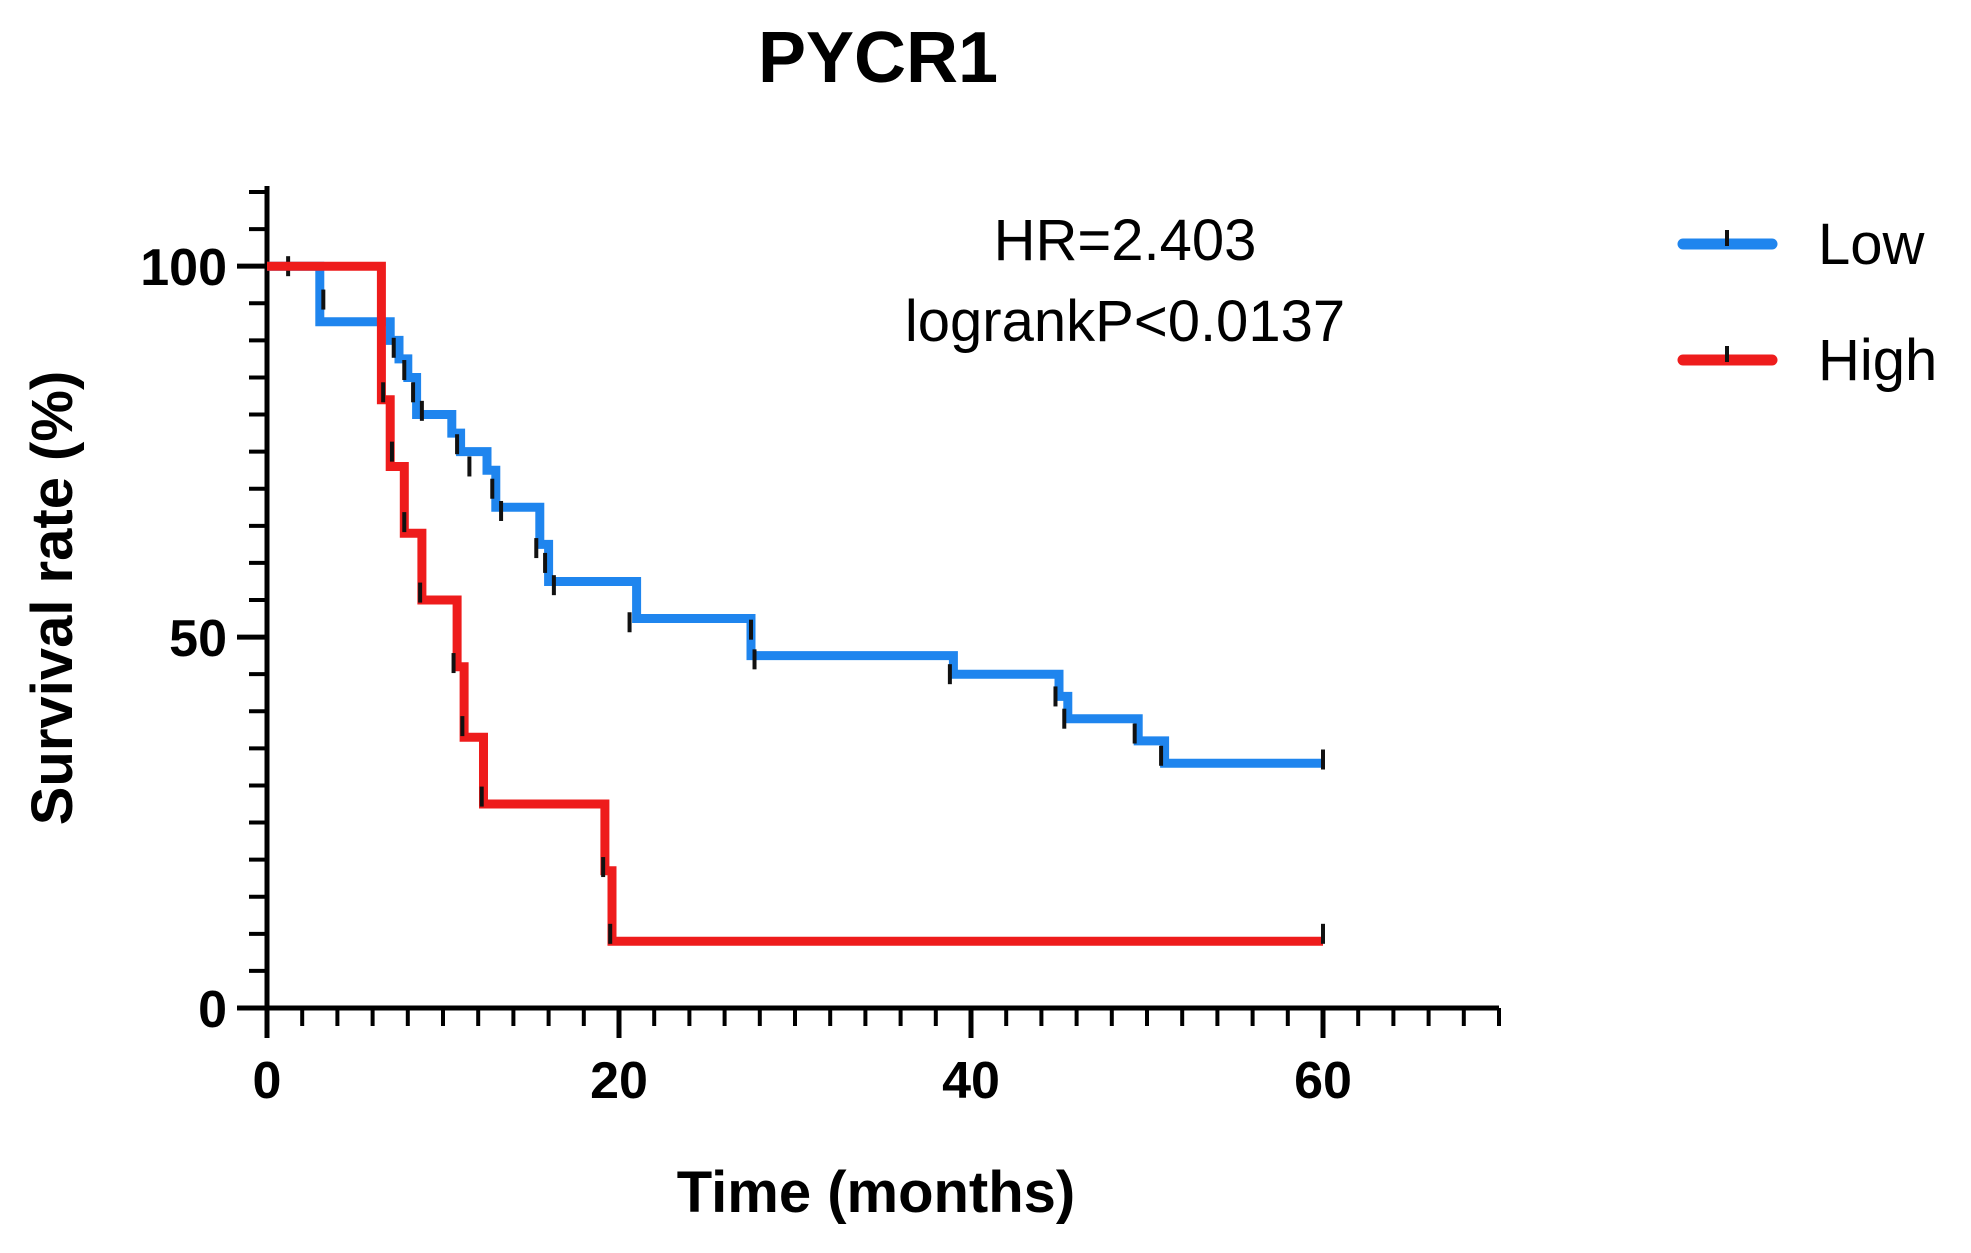 The image size is (1971, 1253). I want to click on legend-label-high: High, so click(1877, 360).